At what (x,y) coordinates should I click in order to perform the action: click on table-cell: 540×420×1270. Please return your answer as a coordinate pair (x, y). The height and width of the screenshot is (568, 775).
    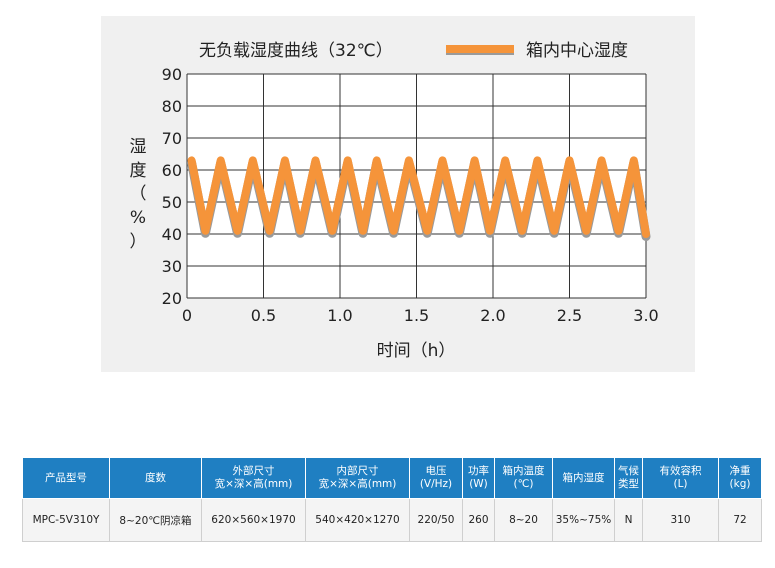
    Looking at the image, I should click on (357, 520).